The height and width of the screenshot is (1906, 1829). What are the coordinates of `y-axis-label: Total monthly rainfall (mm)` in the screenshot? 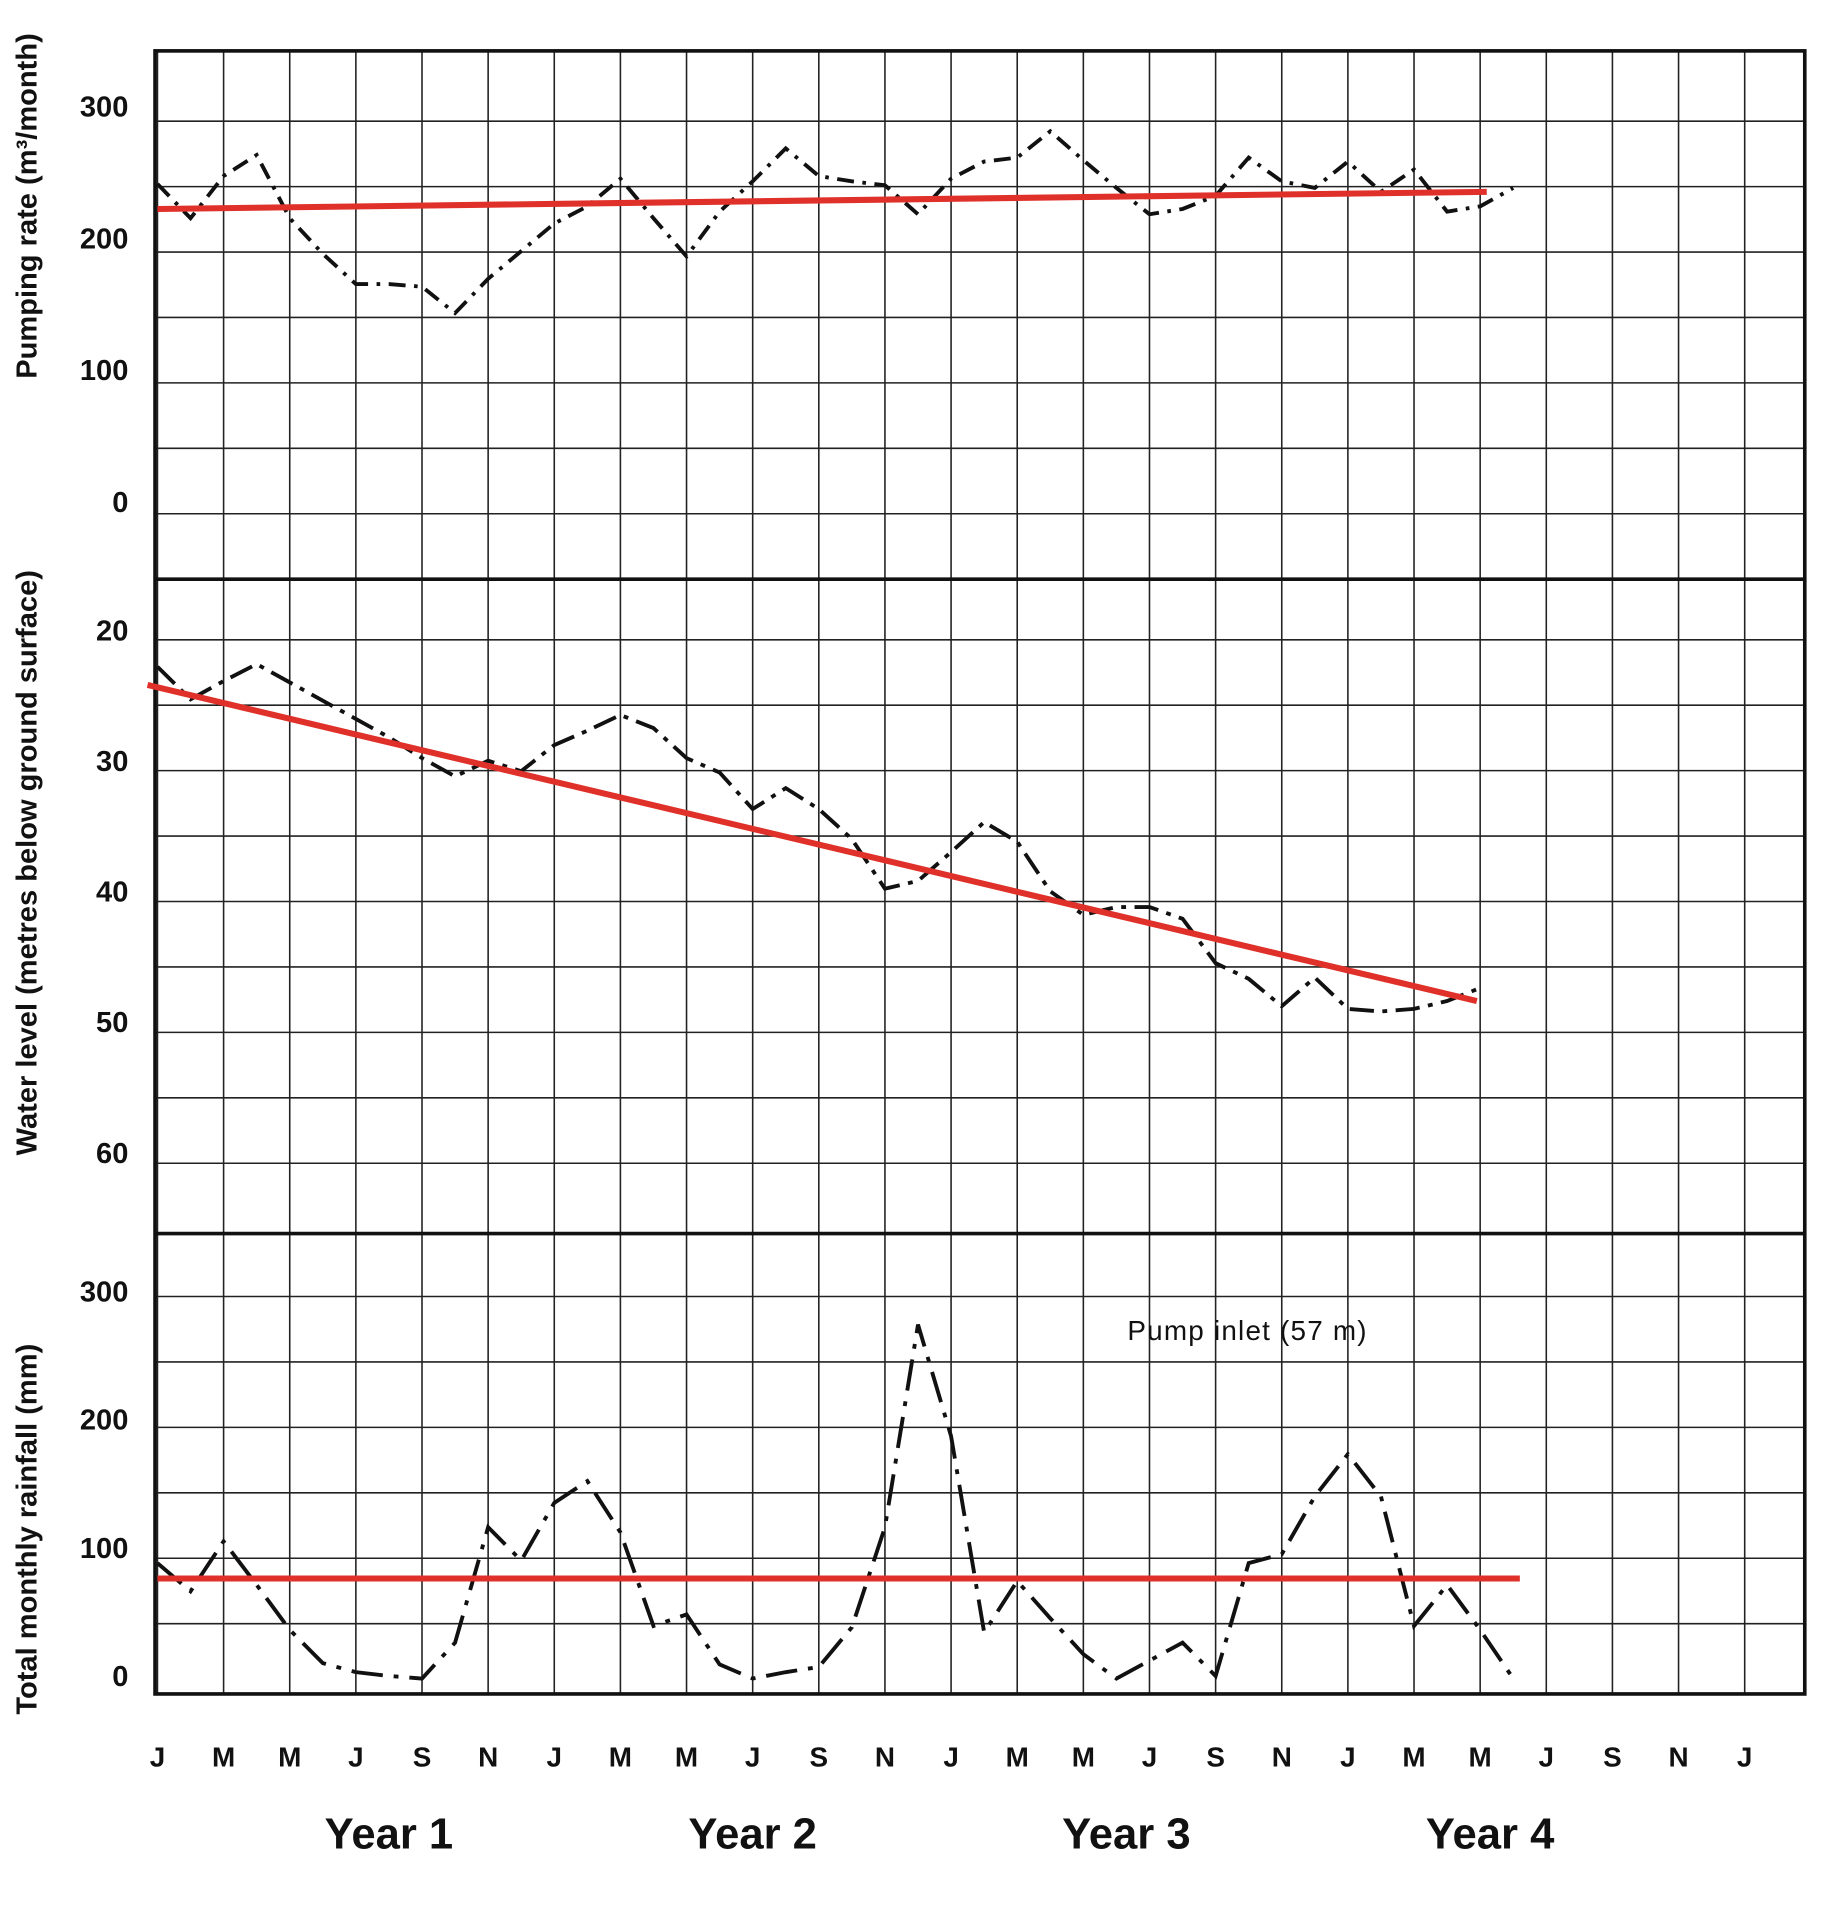 It's located at (28, 1529).